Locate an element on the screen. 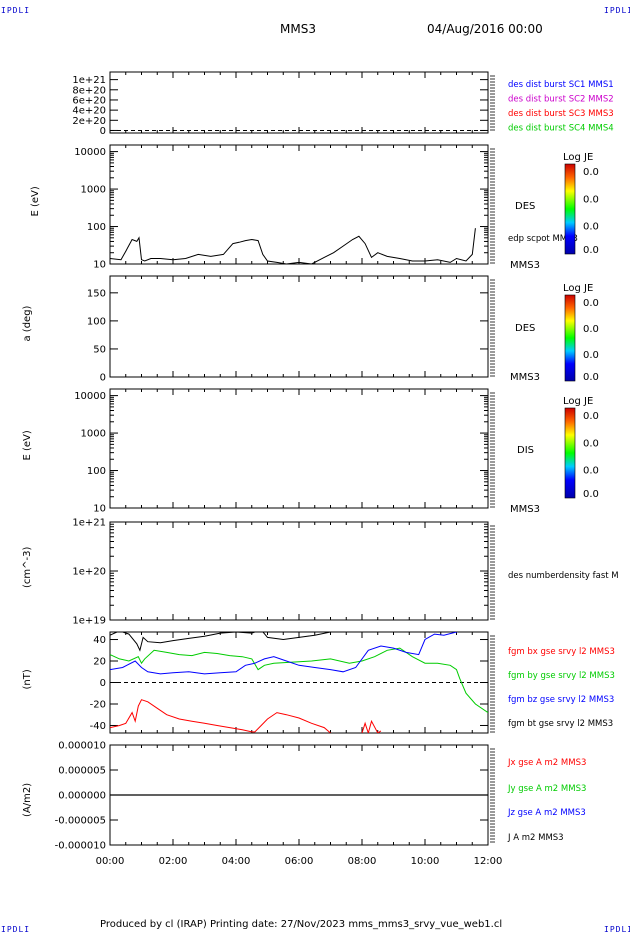 The image size is (630, 934). y-tick-label: 1e+19 is located at coordinates (89, 621).